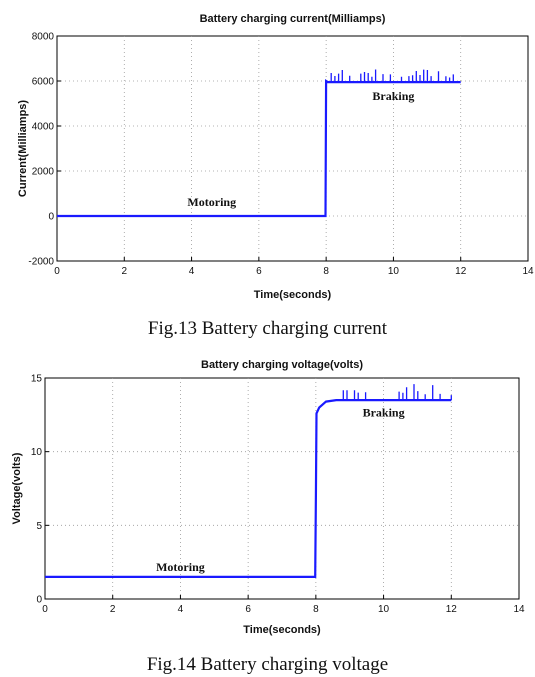 This screenshot has width=535, height=677. What do you see at coordinates (37, 379) in the screenshot?
I see `y-tick-label: 15` at bounding box center [37, 379].